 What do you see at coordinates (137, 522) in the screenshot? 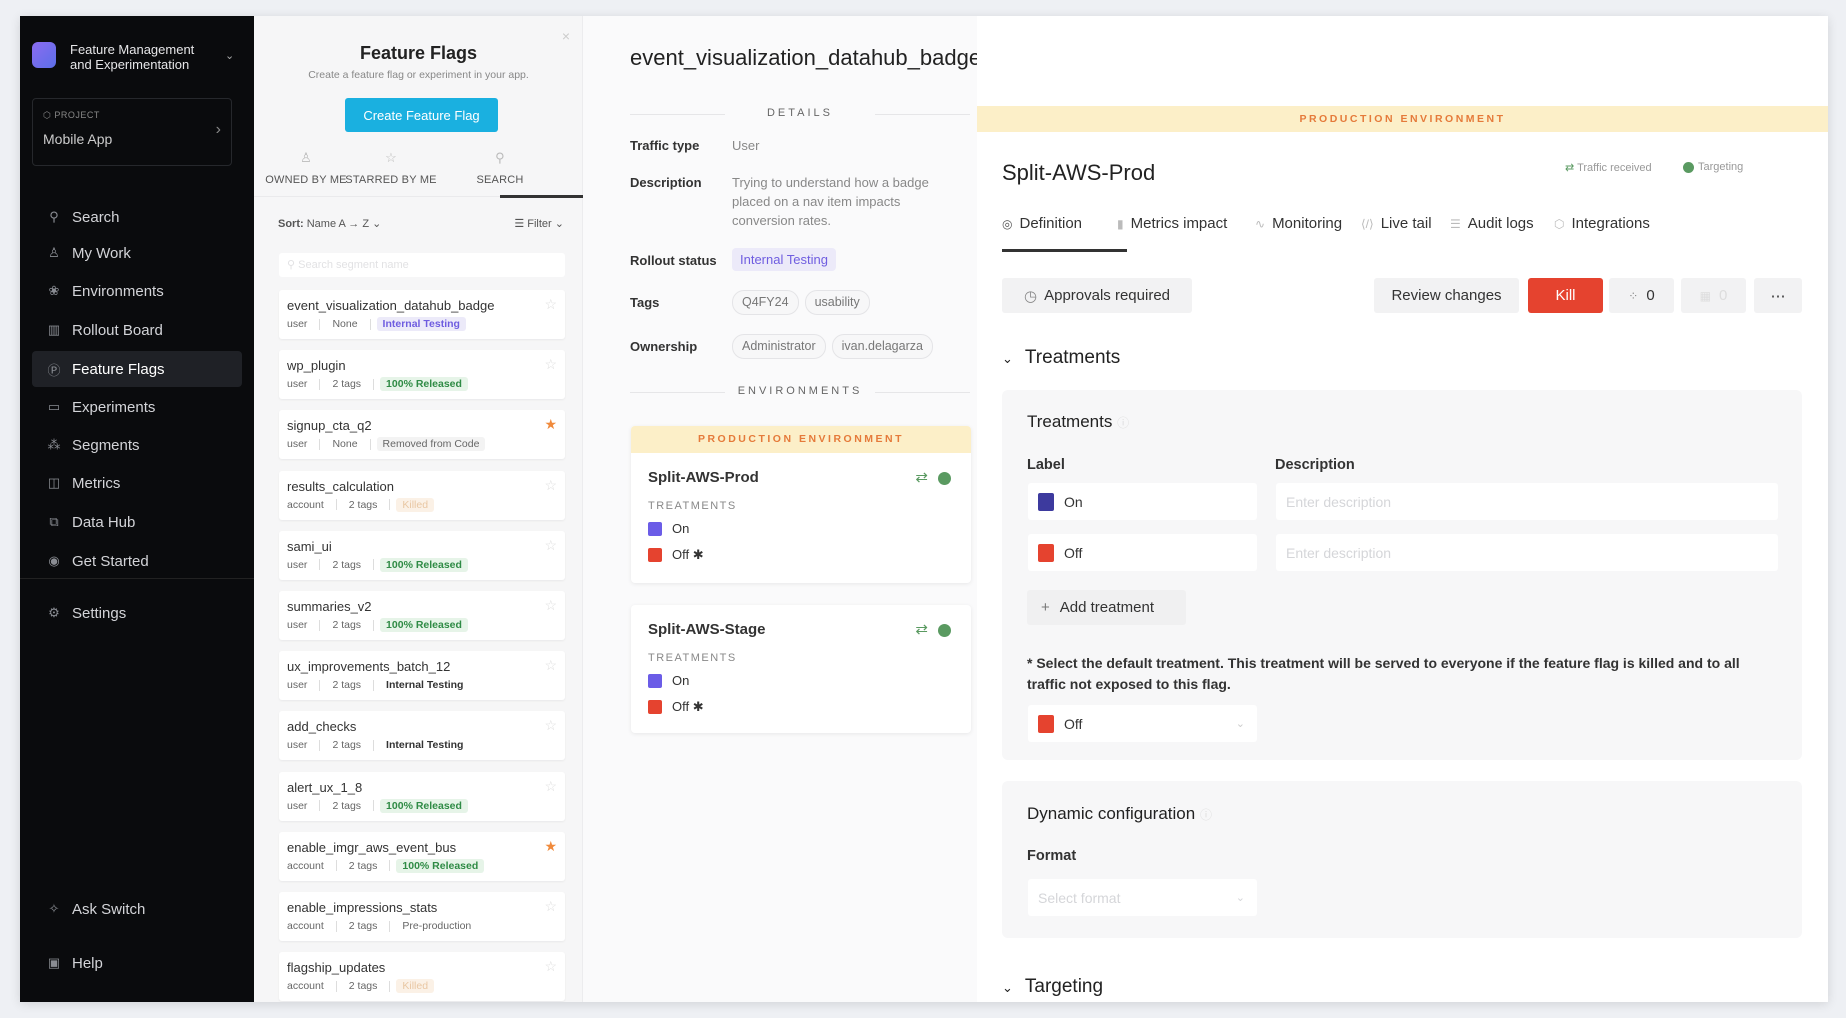
I see `sidebar-item-data-hub: ⧉ Data Hub` at bounding box center [137, 522].